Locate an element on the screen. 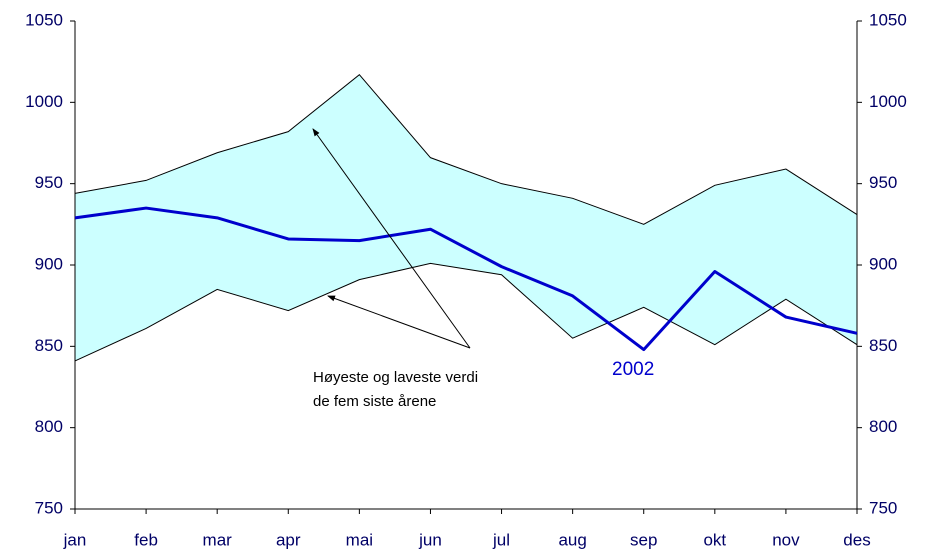 This screenshot has height=556, width=931. y2-tick-label: 900 is located at coordinates (883, 263).